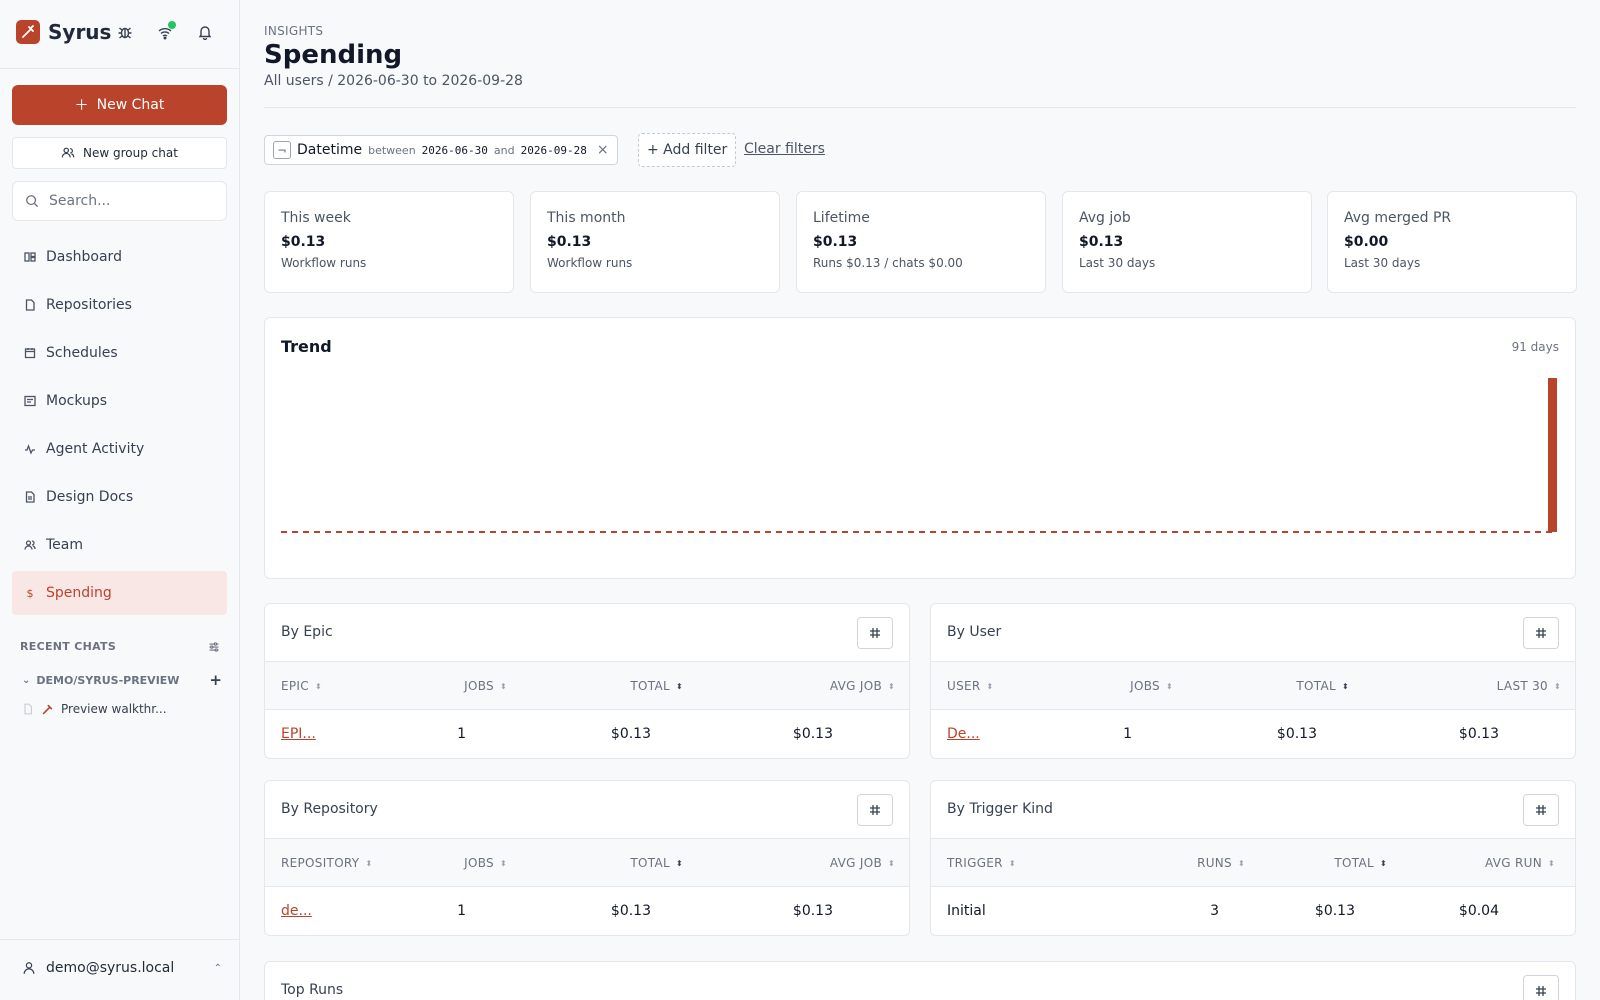  Describe the element at coordinates (981, 863) in the screenshot. I see `column-header: TRIGGER ⬍` at that location.